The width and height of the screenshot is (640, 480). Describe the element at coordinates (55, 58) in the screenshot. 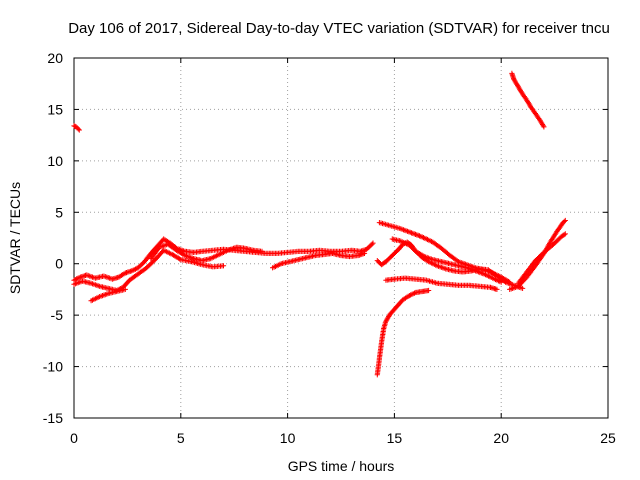

I see `y-tick-label: 20` at that location.